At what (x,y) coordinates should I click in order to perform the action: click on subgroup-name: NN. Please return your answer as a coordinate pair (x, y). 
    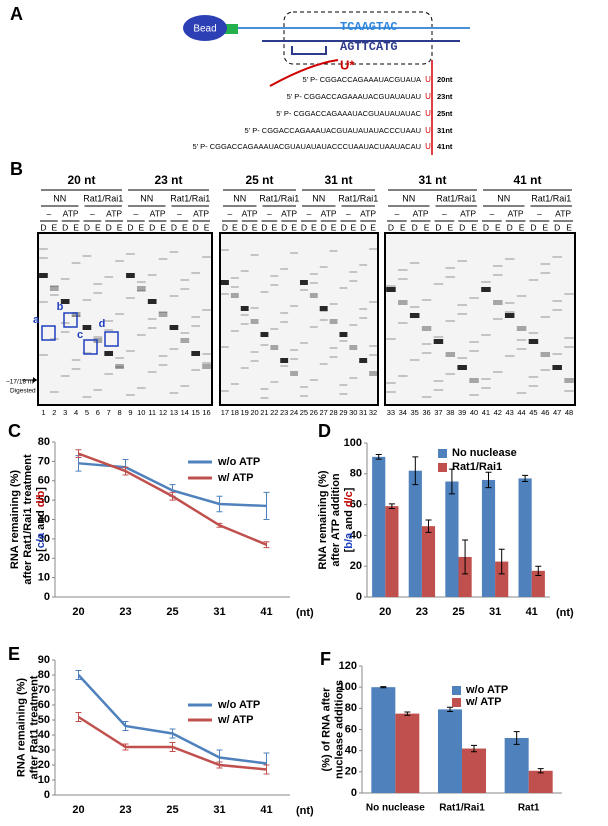
    Looking at the image, I should click on (408, 198).